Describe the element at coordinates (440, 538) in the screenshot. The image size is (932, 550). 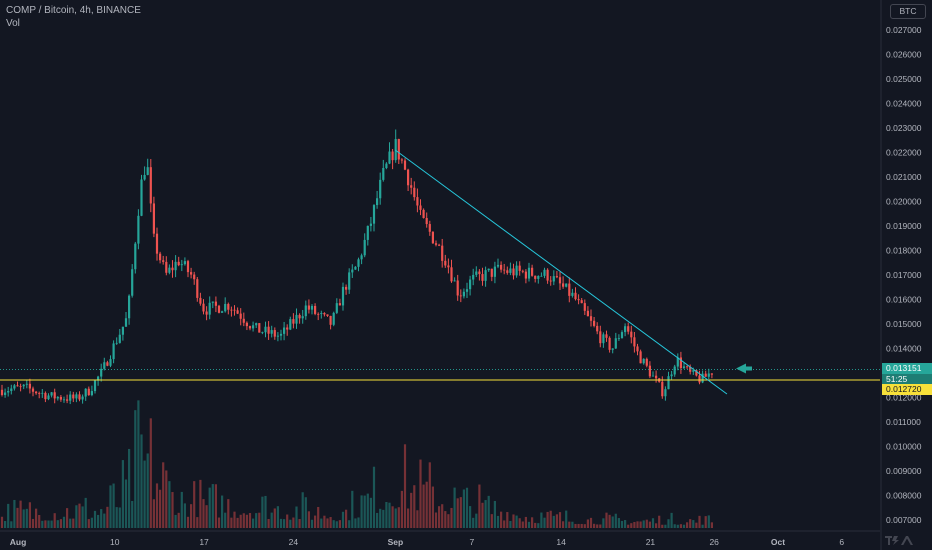
I see `time-axis: Aug 10 17 24 Sep 7 14 21 26 Oct 6` at that location.